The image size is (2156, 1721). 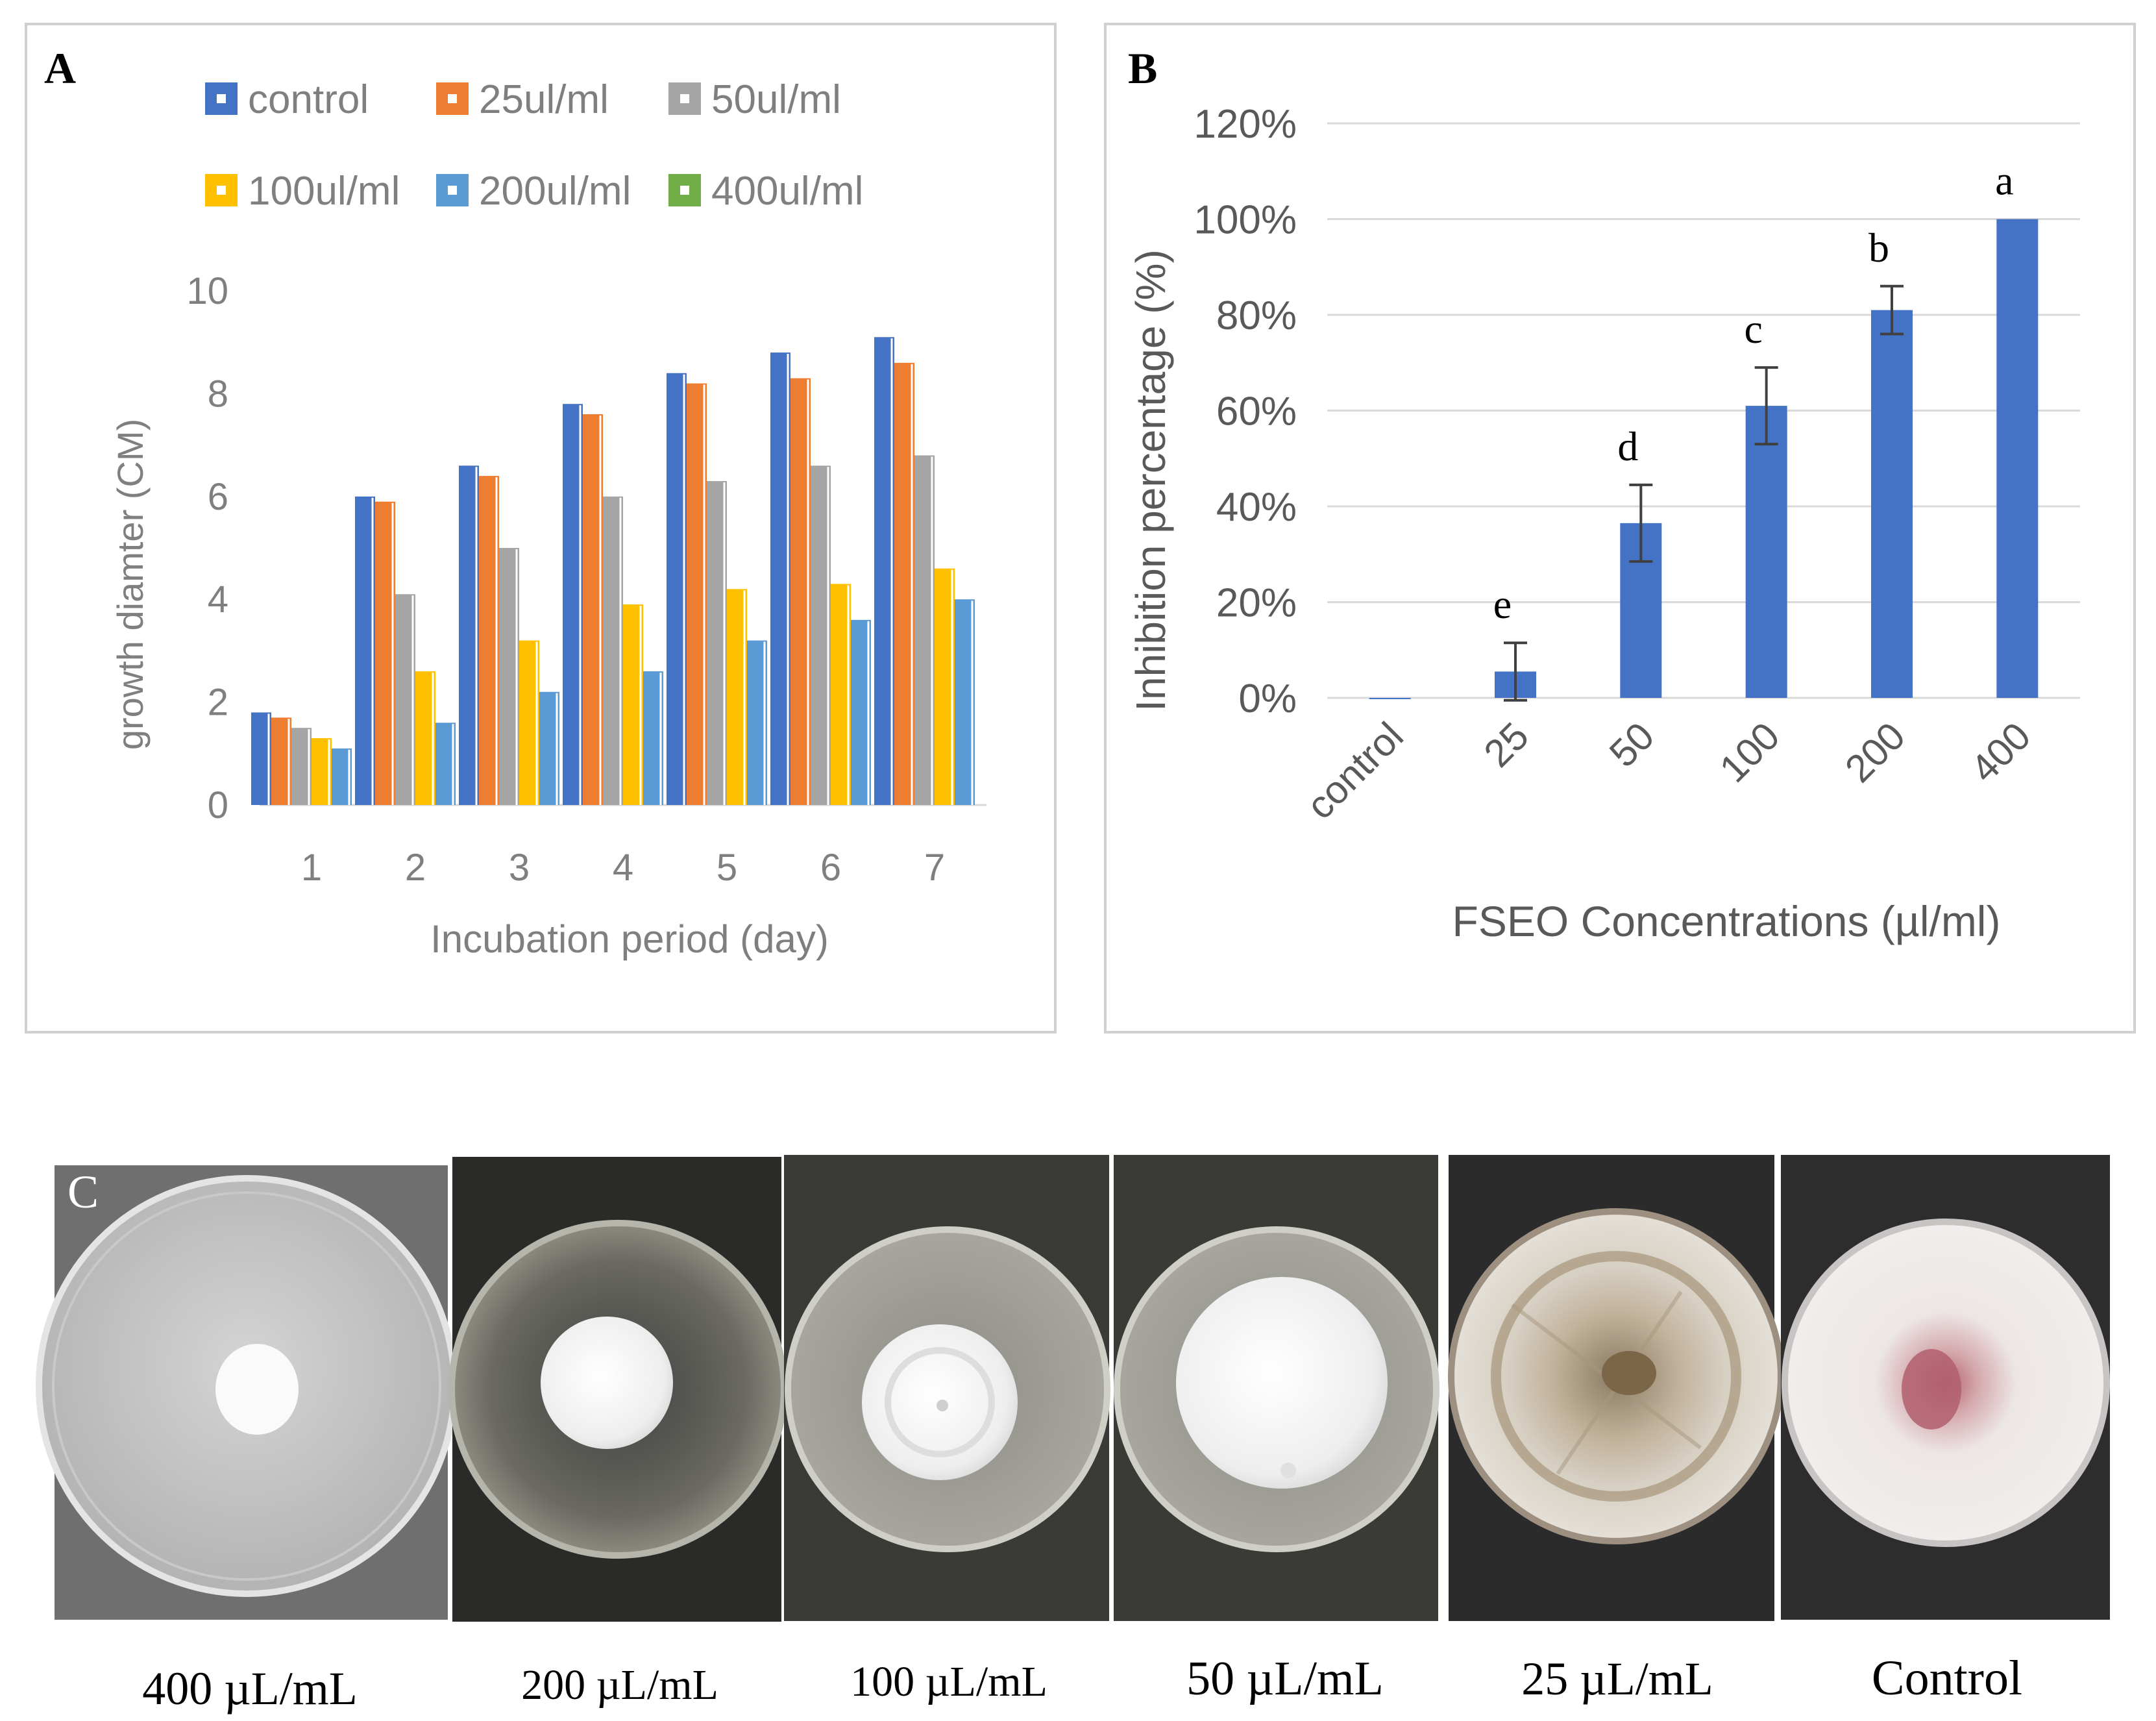 What do you see at coordinates (1256, 316) in the screenshot?
I see `panel-b-ytick-label: 80%` at bounding box center [1256, 316].